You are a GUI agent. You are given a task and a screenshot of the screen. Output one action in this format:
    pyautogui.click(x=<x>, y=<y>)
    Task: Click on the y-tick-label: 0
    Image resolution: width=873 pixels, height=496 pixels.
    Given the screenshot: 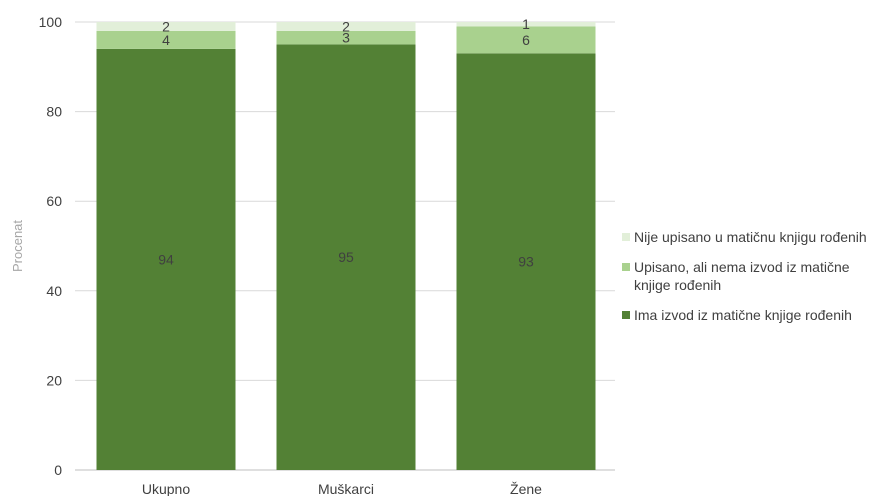 What is the action you would take?
    pyautogui.click(x=58, y=470)
    